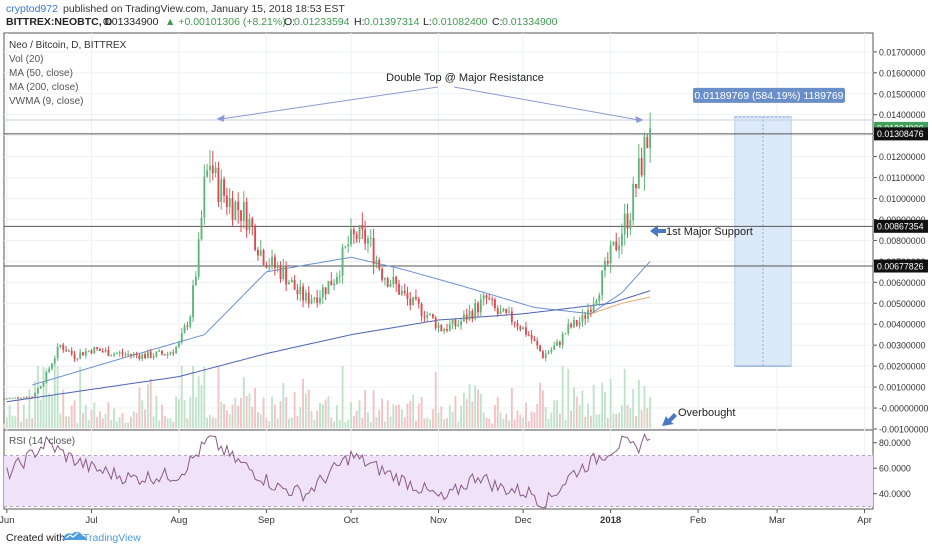 This screenshot has height=550, width=932. What do you see at coordinates (42, 441) in the screenshot?
I see `legend-rsi: RSI (14, close)` at bounding box center [42, 441].